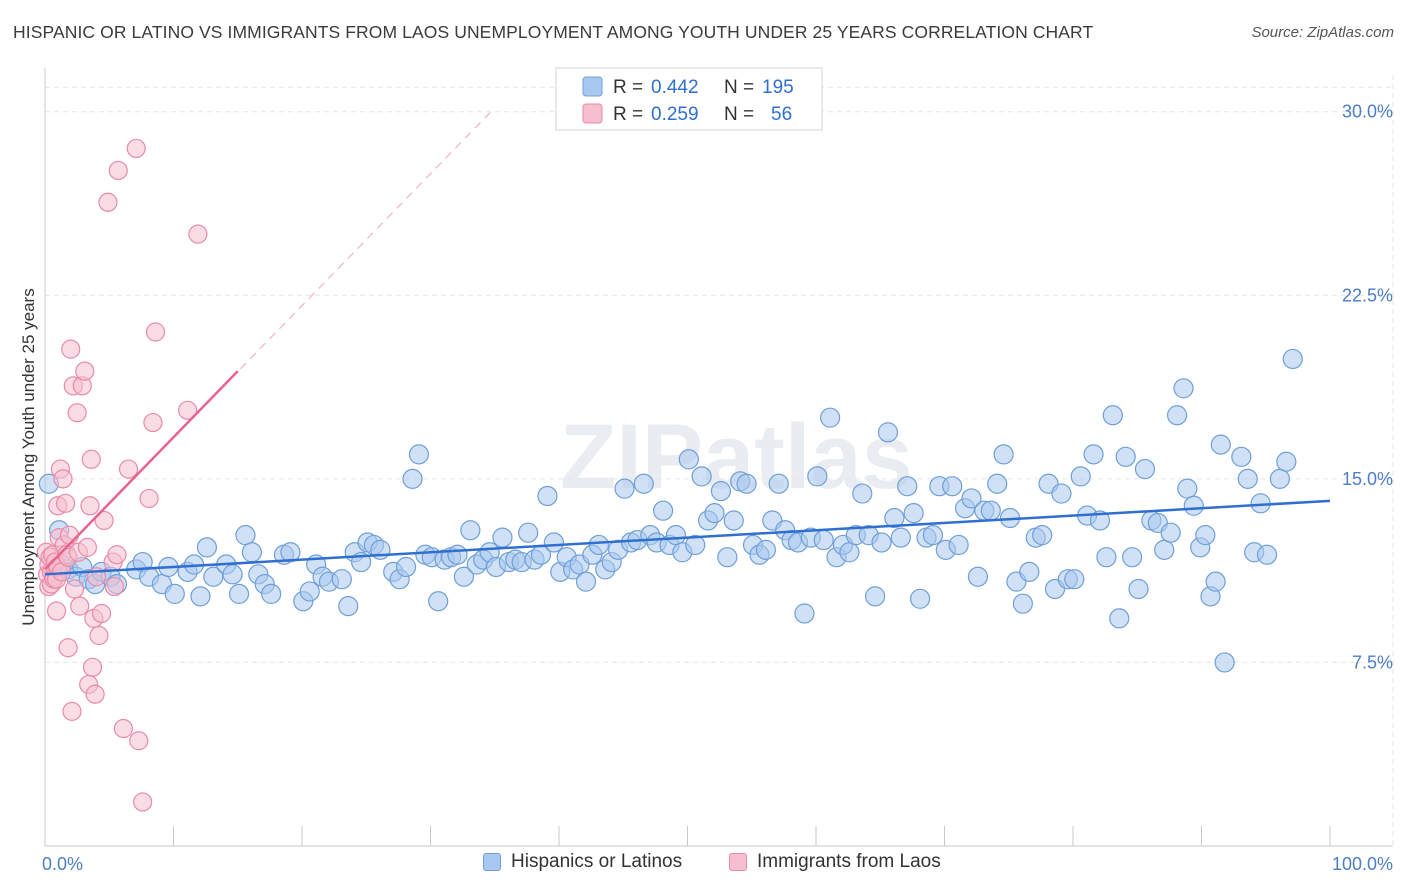  I want to click on legend-item-hispanics: Hispanics or Latinos, so click(582, 862).